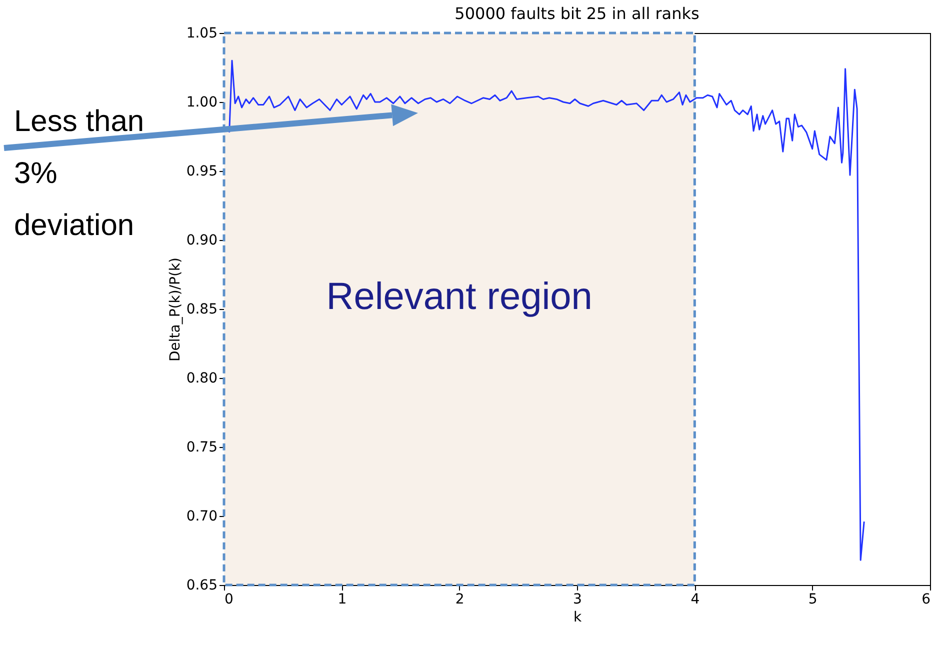  Describe the element at coordinates (459, 600) in the screenshot. I see `x-tick-label: 2` at that location.